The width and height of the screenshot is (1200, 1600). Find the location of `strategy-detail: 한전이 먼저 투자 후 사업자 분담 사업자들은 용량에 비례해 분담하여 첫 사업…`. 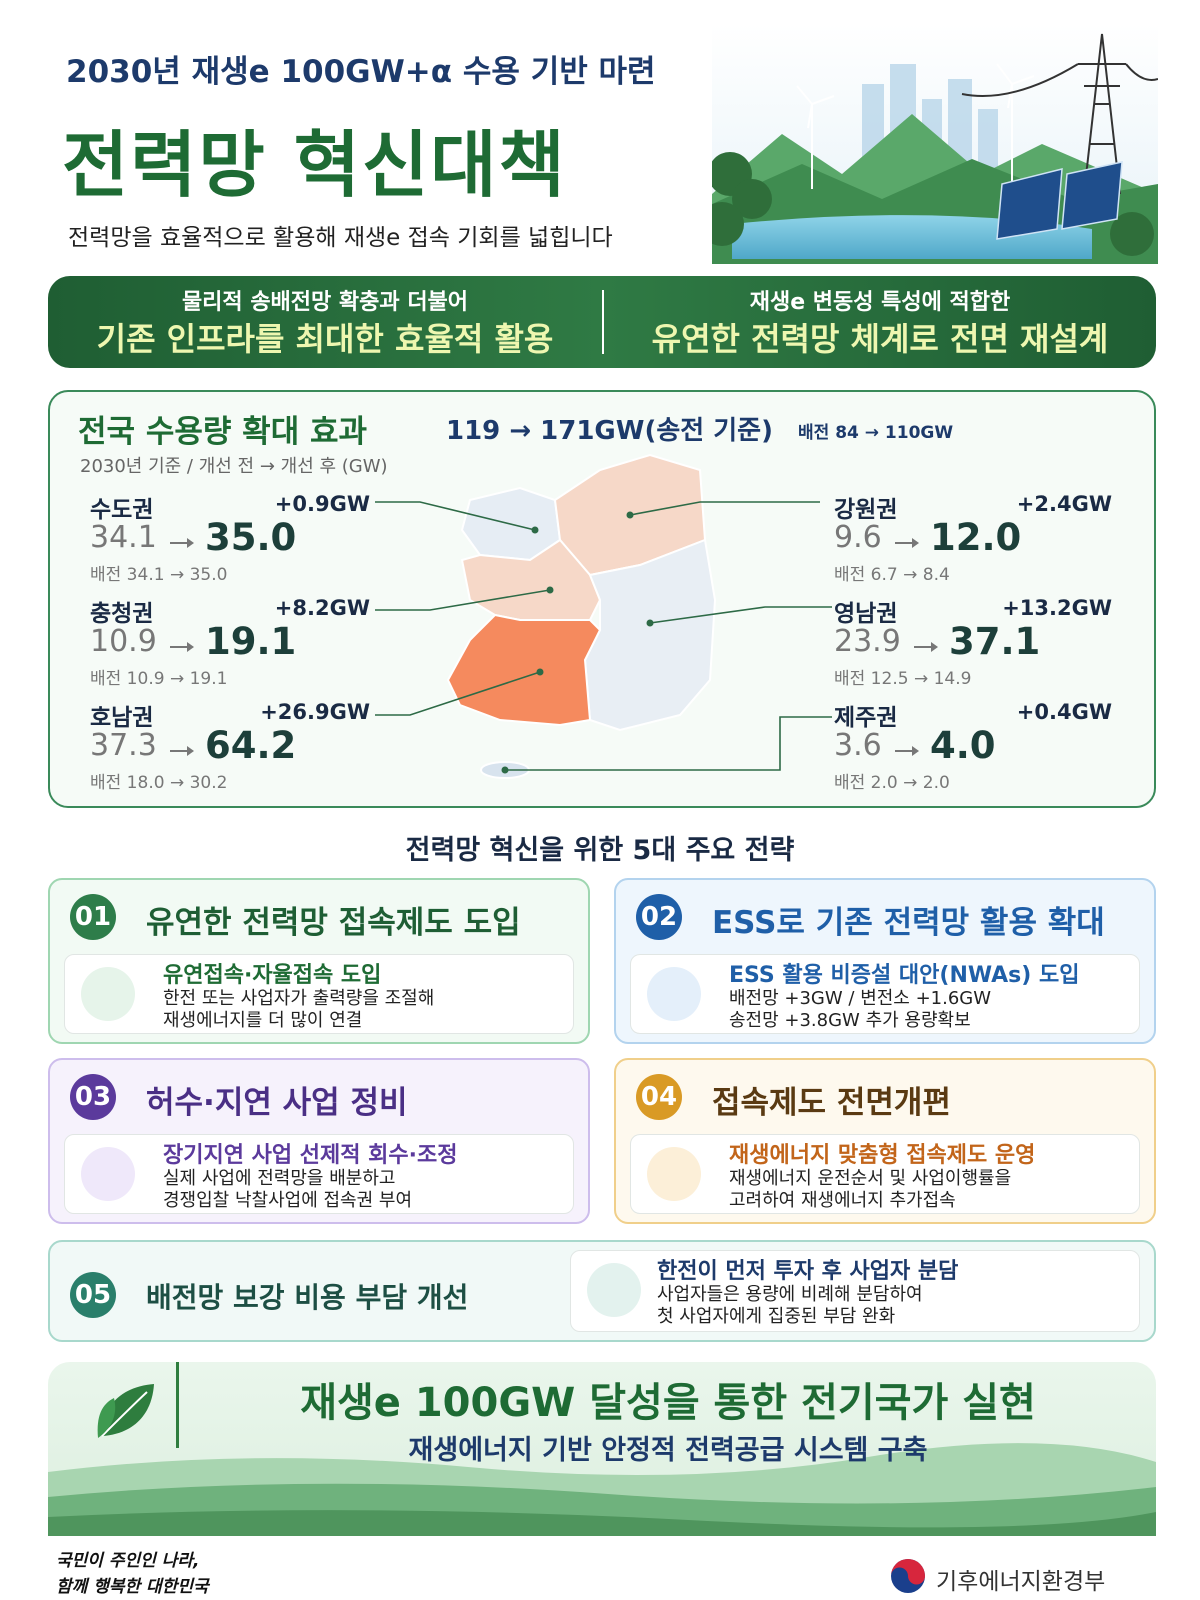

strategy-detail: 한전이 먼저 투자 후 사업자 분담 사업자들은 용량에 비례해 분담하여 첫 사업… is located at coordinates (855, 1291).